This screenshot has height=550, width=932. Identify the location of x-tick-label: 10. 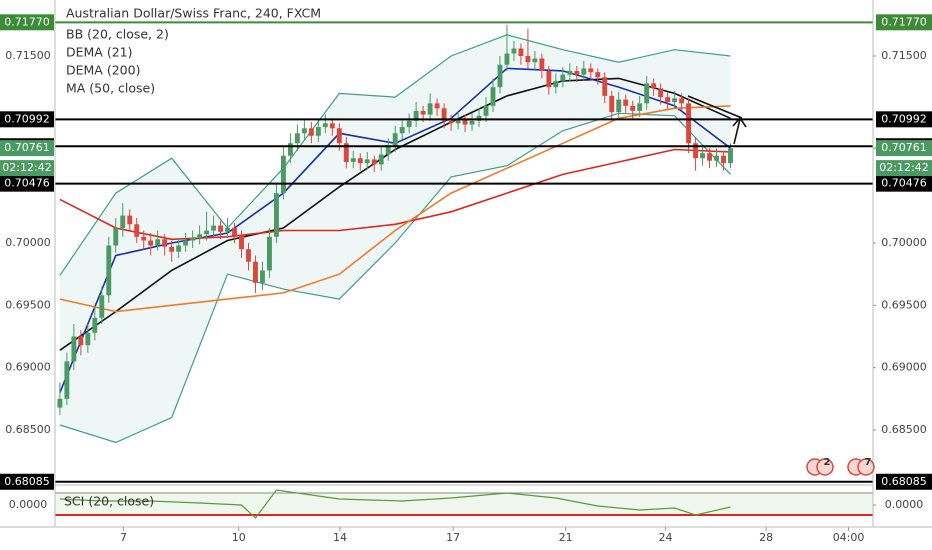
(239, 537).